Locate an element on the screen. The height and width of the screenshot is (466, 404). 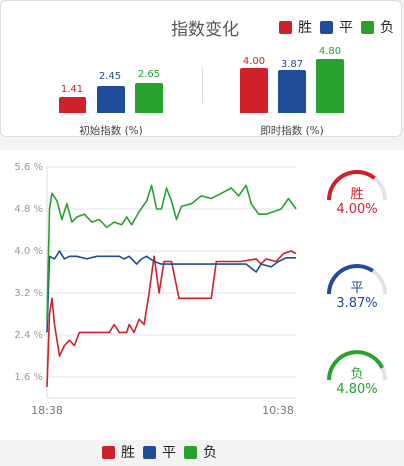
current-lose-bar is located at coordinates (330, 86).